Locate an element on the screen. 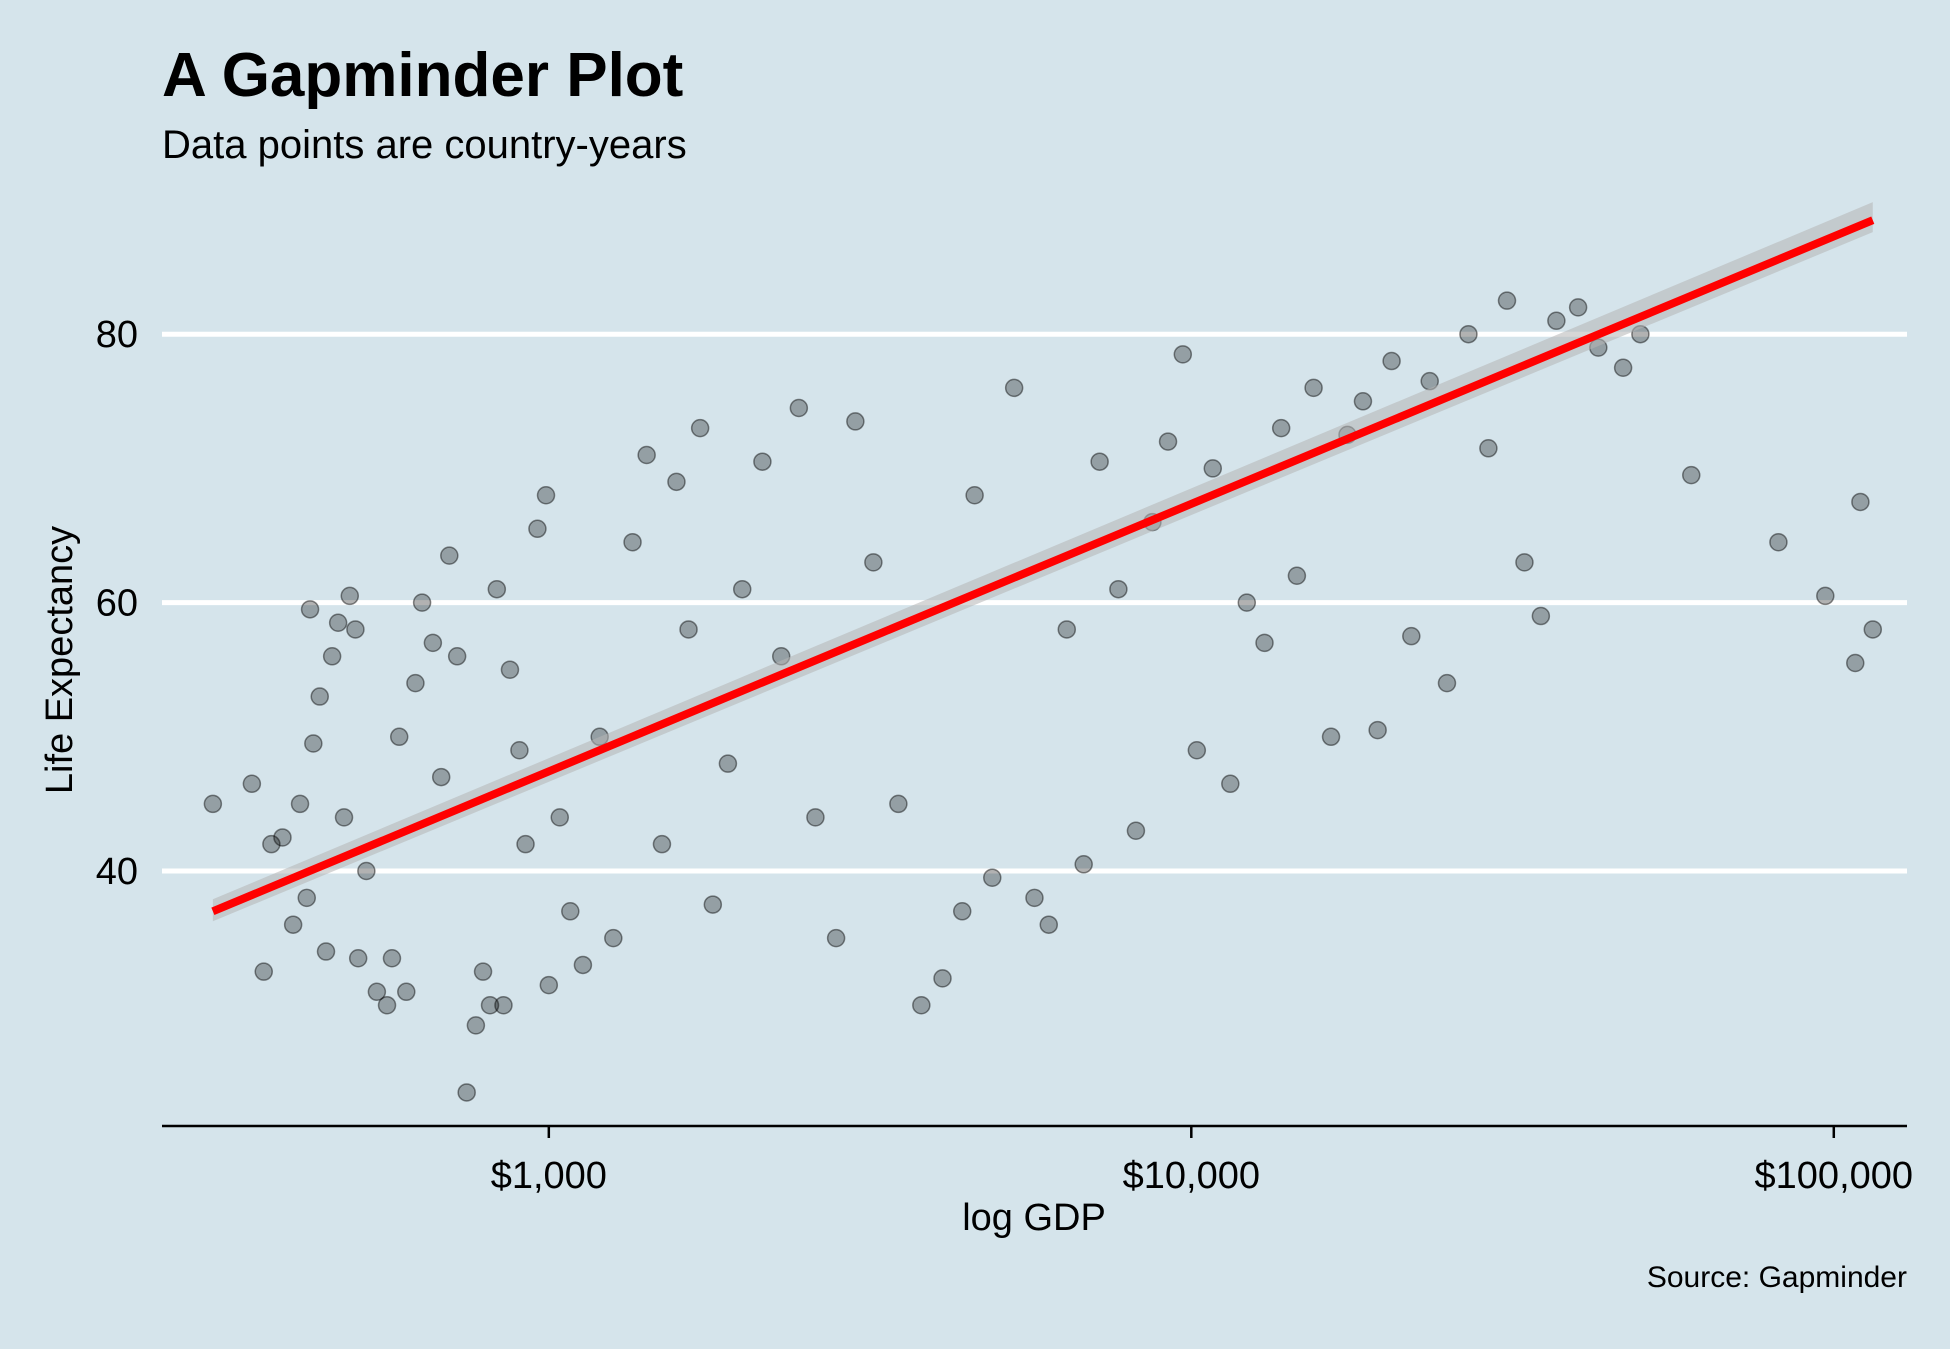 The height and width of the screenshot is (1349, 1950). x-axis-ticks: $1,000 $10,000 $100,000 is located at coordinates (1202, 1161).